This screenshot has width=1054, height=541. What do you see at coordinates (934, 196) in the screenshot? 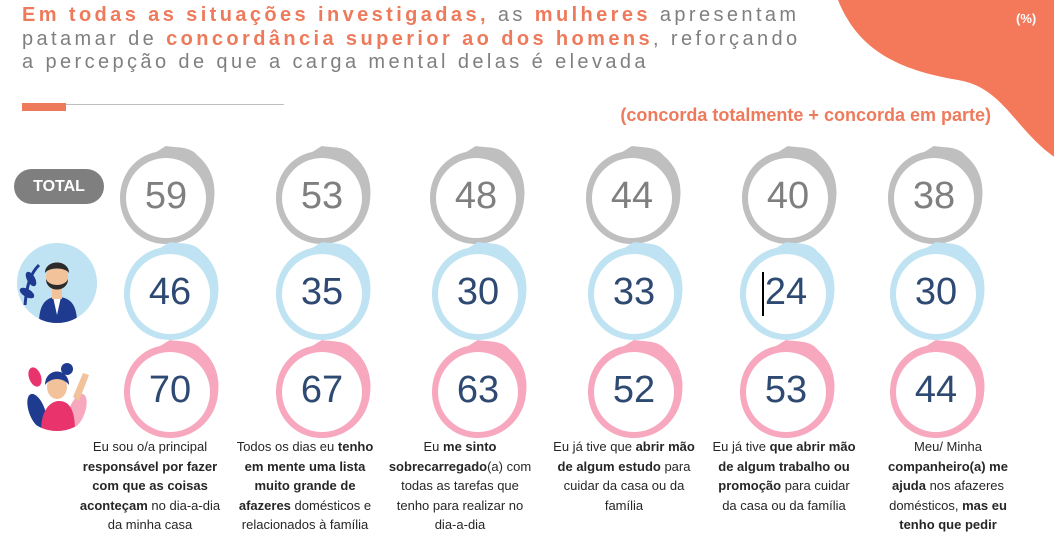
I see `bubble-total: 38` at bounding box center [934, 196].